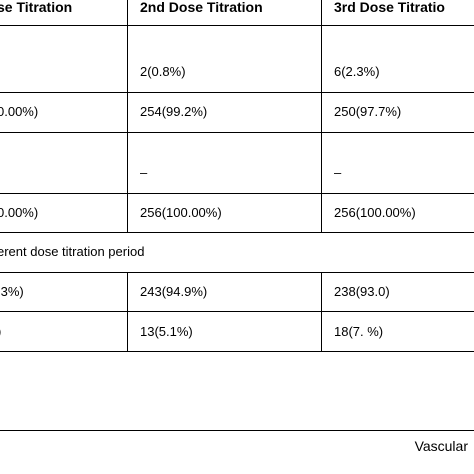 The width and height of the screenshot is (474, 474). What do you see at coordinates (201, 7) in the screenshot?
I see `header-cell-2nd-dose: 2nd Dose Titration` at bounding box center [201, 7].